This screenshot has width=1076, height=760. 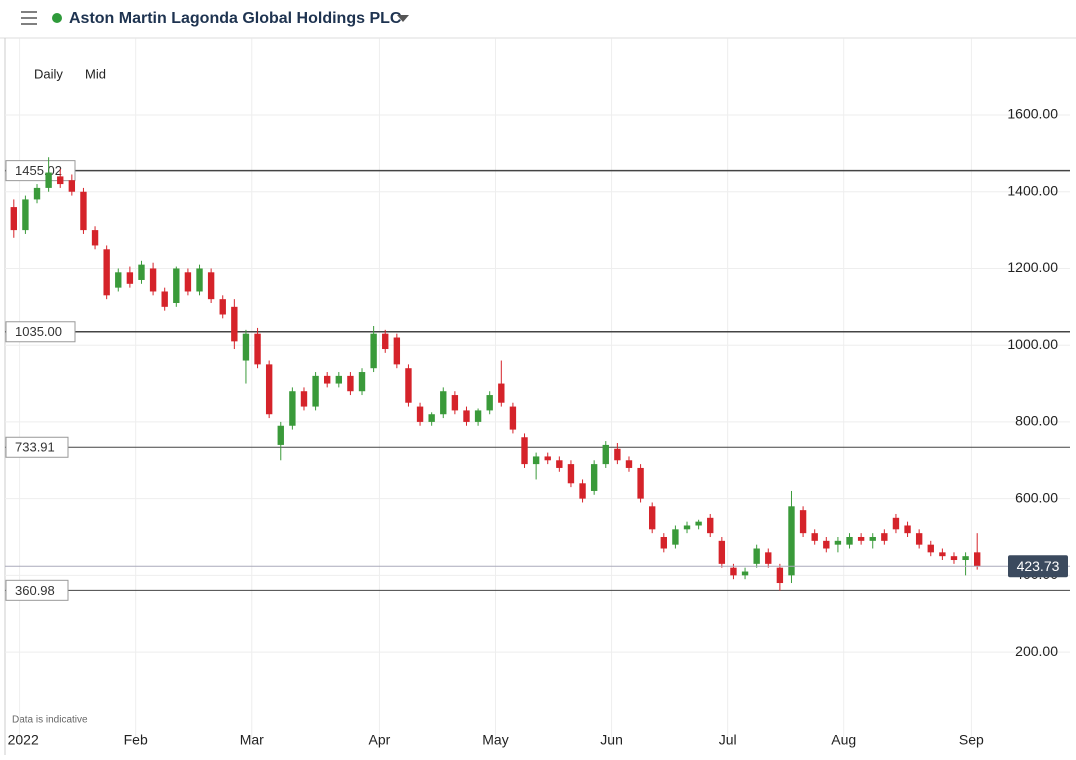 I want to click on y-tick-label: 800.00, so click(x=1036, y=421).